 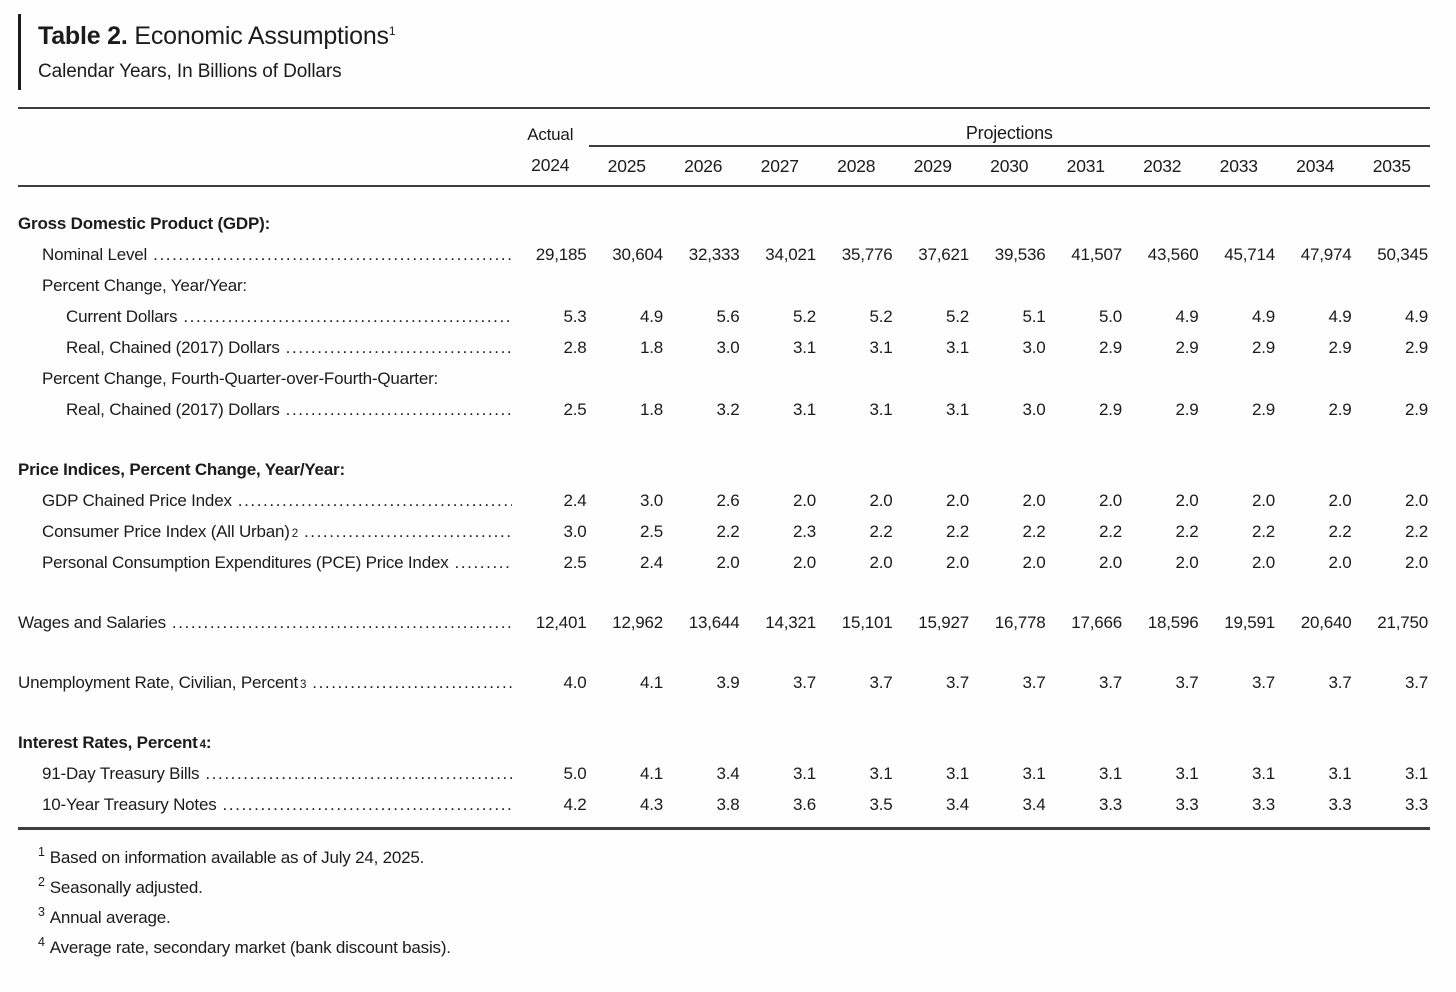 What do you see at coordinates (943, 622) in the screenshot?
I see `cell-value: 15,927` at bounding box center [943, 622].